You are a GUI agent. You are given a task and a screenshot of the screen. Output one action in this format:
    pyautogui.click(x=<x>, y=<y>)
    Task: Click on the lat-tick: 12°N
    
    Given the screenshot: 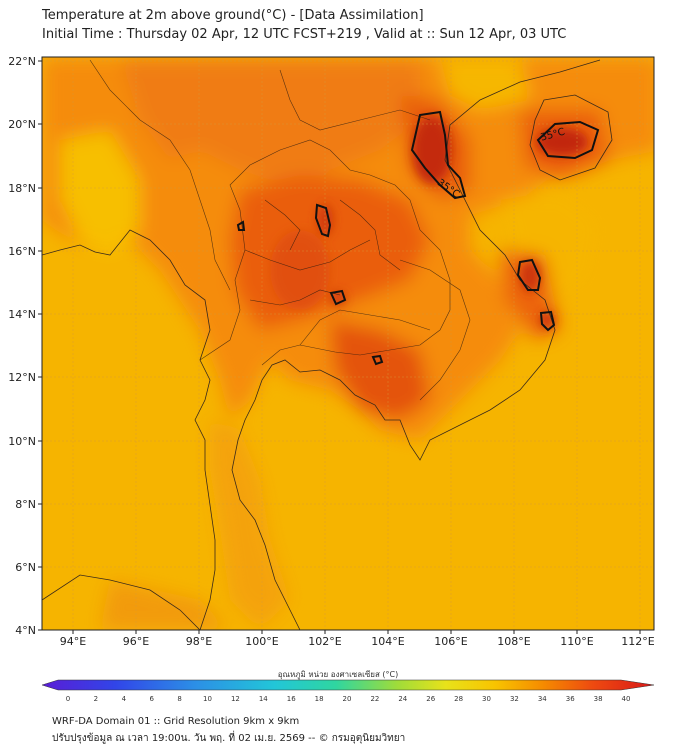 What is the action you would take?
    pyautogui.click(x=22, y=377)
    